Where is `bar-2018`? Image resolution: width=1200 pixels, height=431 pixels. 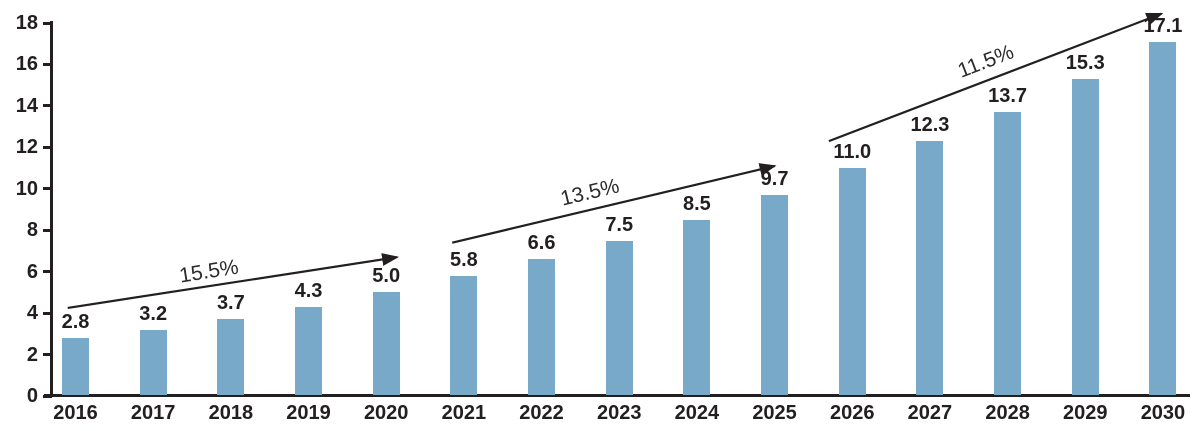 bar-2018 is located at coordinates (231, 357).